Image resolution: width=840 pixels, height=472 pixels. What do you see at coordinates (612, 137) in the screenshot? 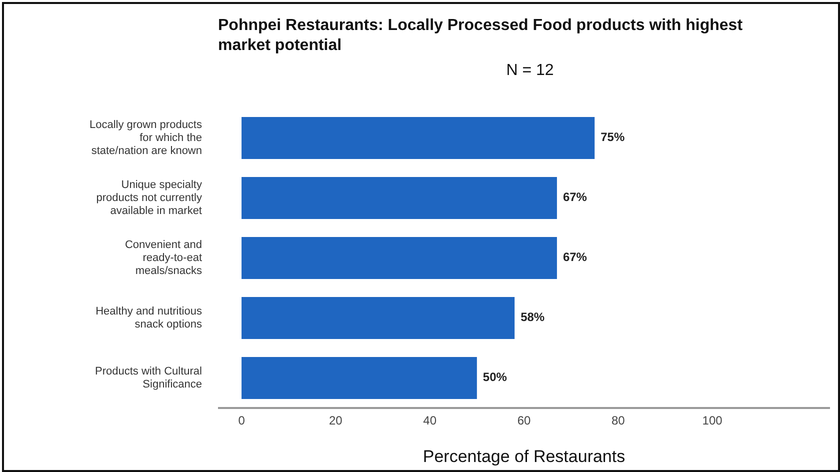
I see `data-label: 75%` at bounding box center [612, 137].